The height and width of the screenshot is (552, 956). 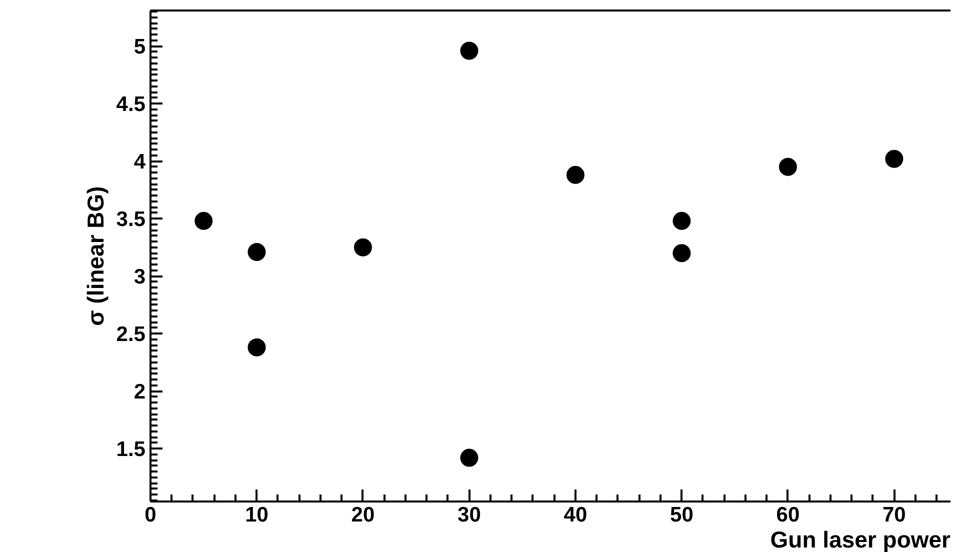 I want to click on x-tick-label: 50, so click(x=682, y=515).